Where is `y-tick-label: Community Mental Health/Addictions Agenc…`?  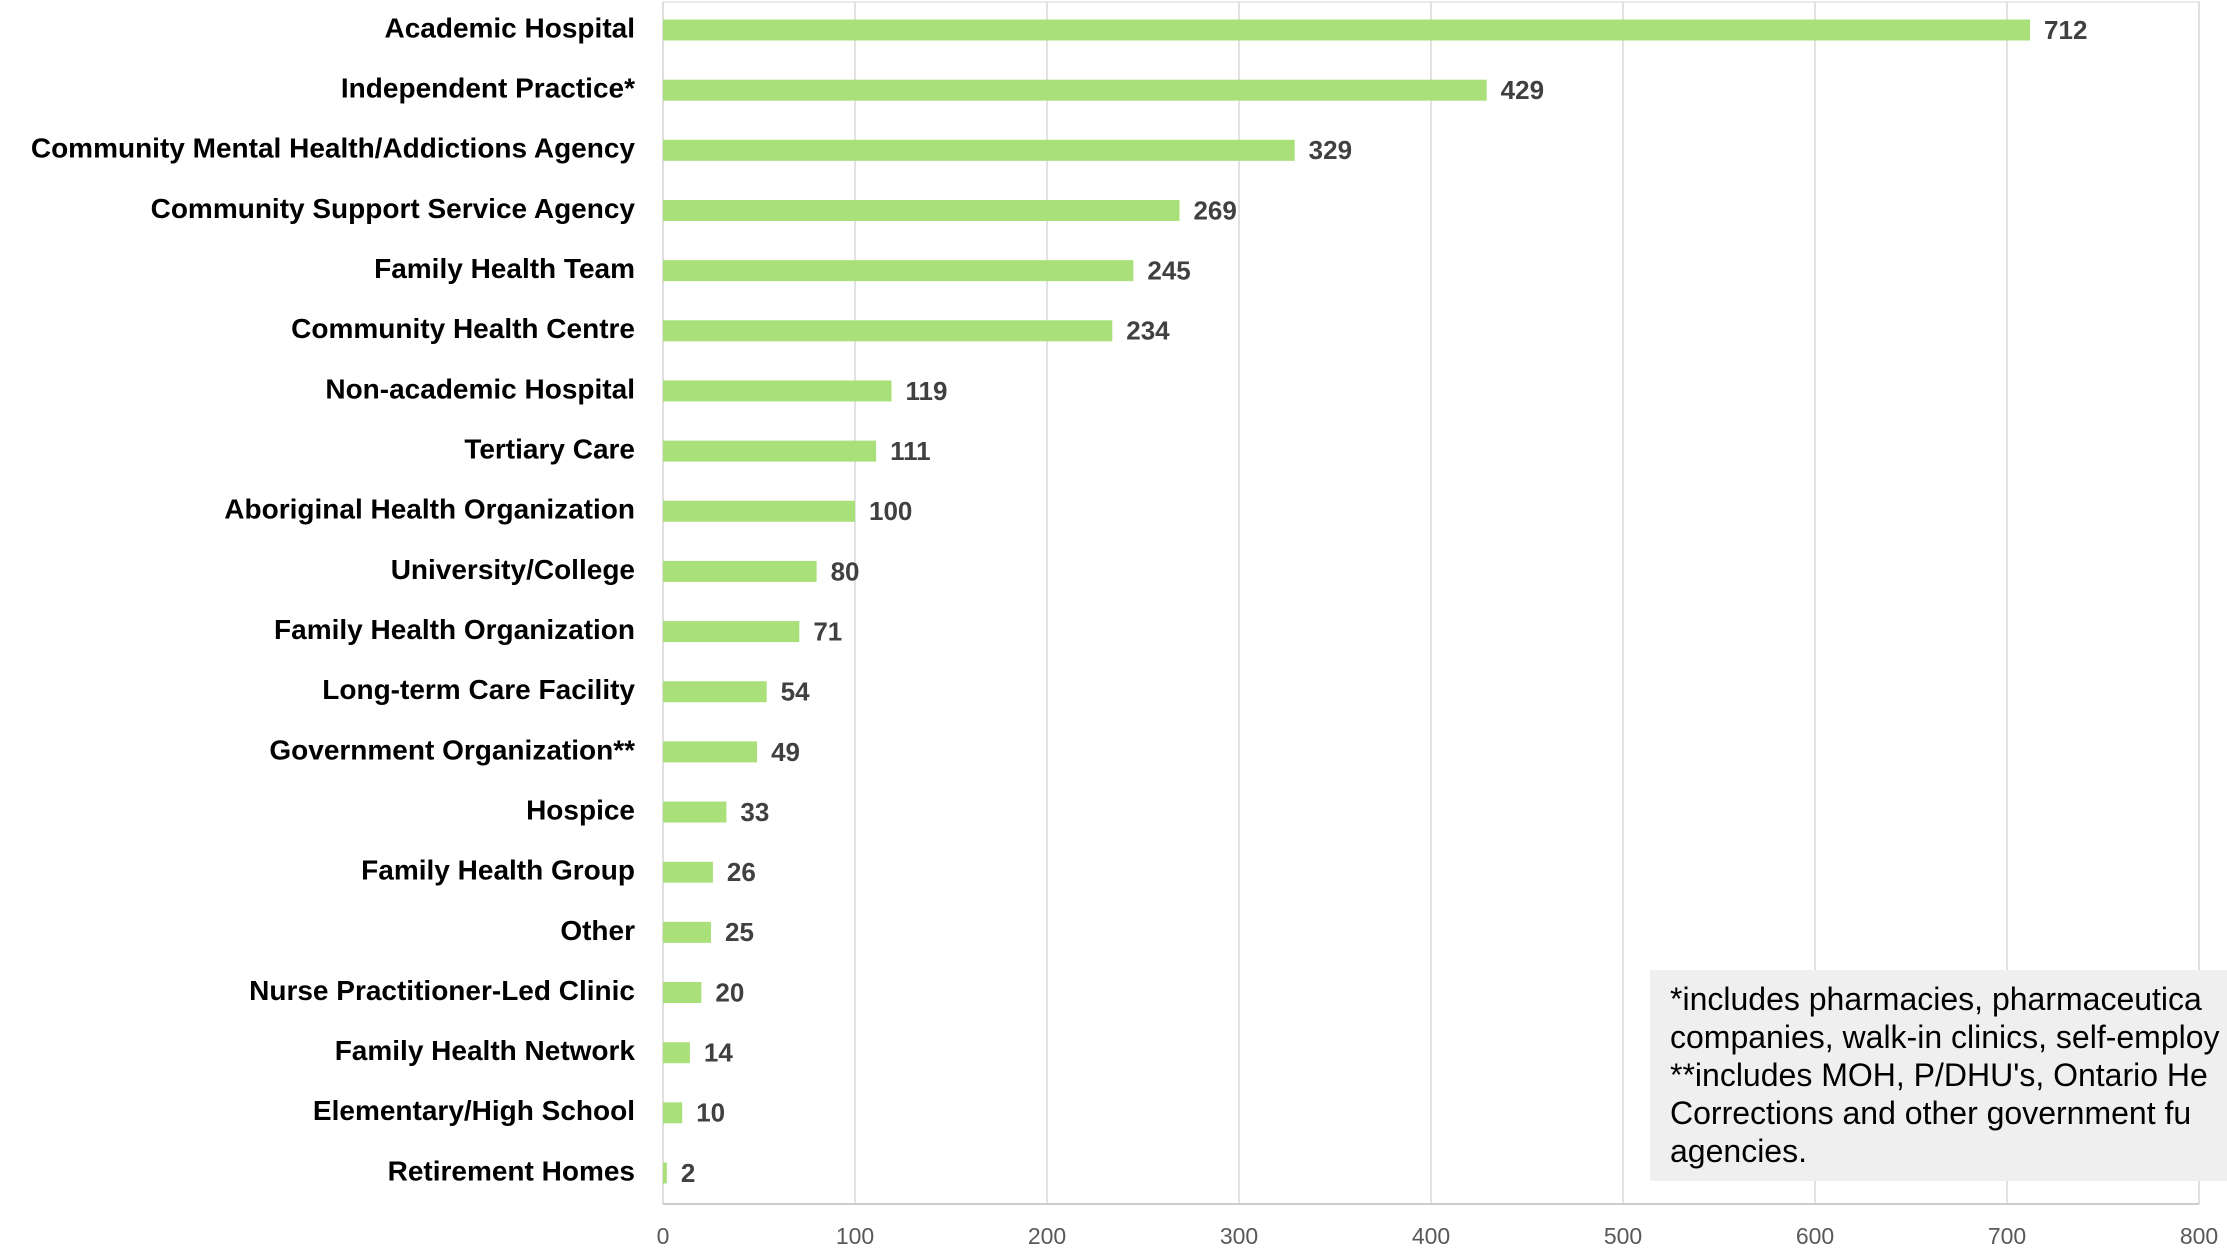
y-tick-label: Community Mental Health/Addictions Agenc… is located at coordinates (333, 148).